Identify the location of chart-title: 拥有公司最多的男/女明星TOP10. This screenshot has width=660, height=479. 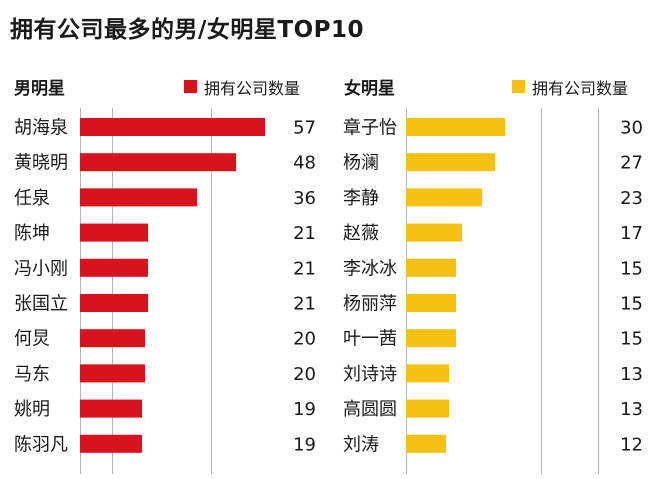
(187, 30).